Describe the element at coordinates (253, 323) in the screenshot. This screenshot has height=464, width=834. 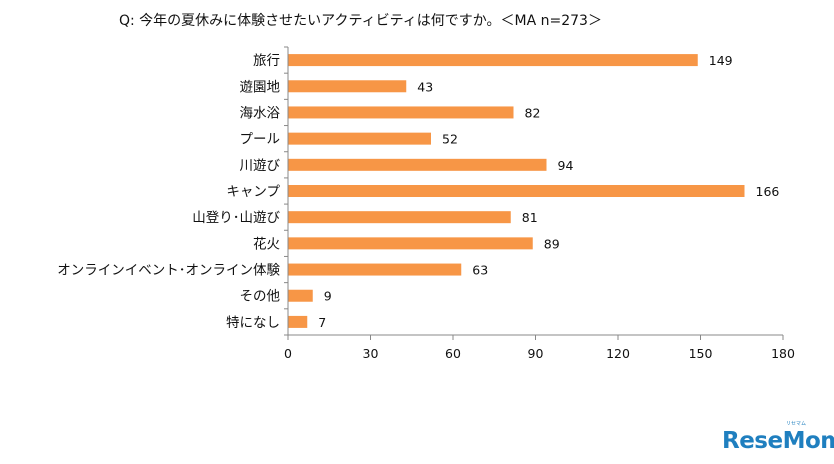
I see `category-label-10: 特になし` at that location.